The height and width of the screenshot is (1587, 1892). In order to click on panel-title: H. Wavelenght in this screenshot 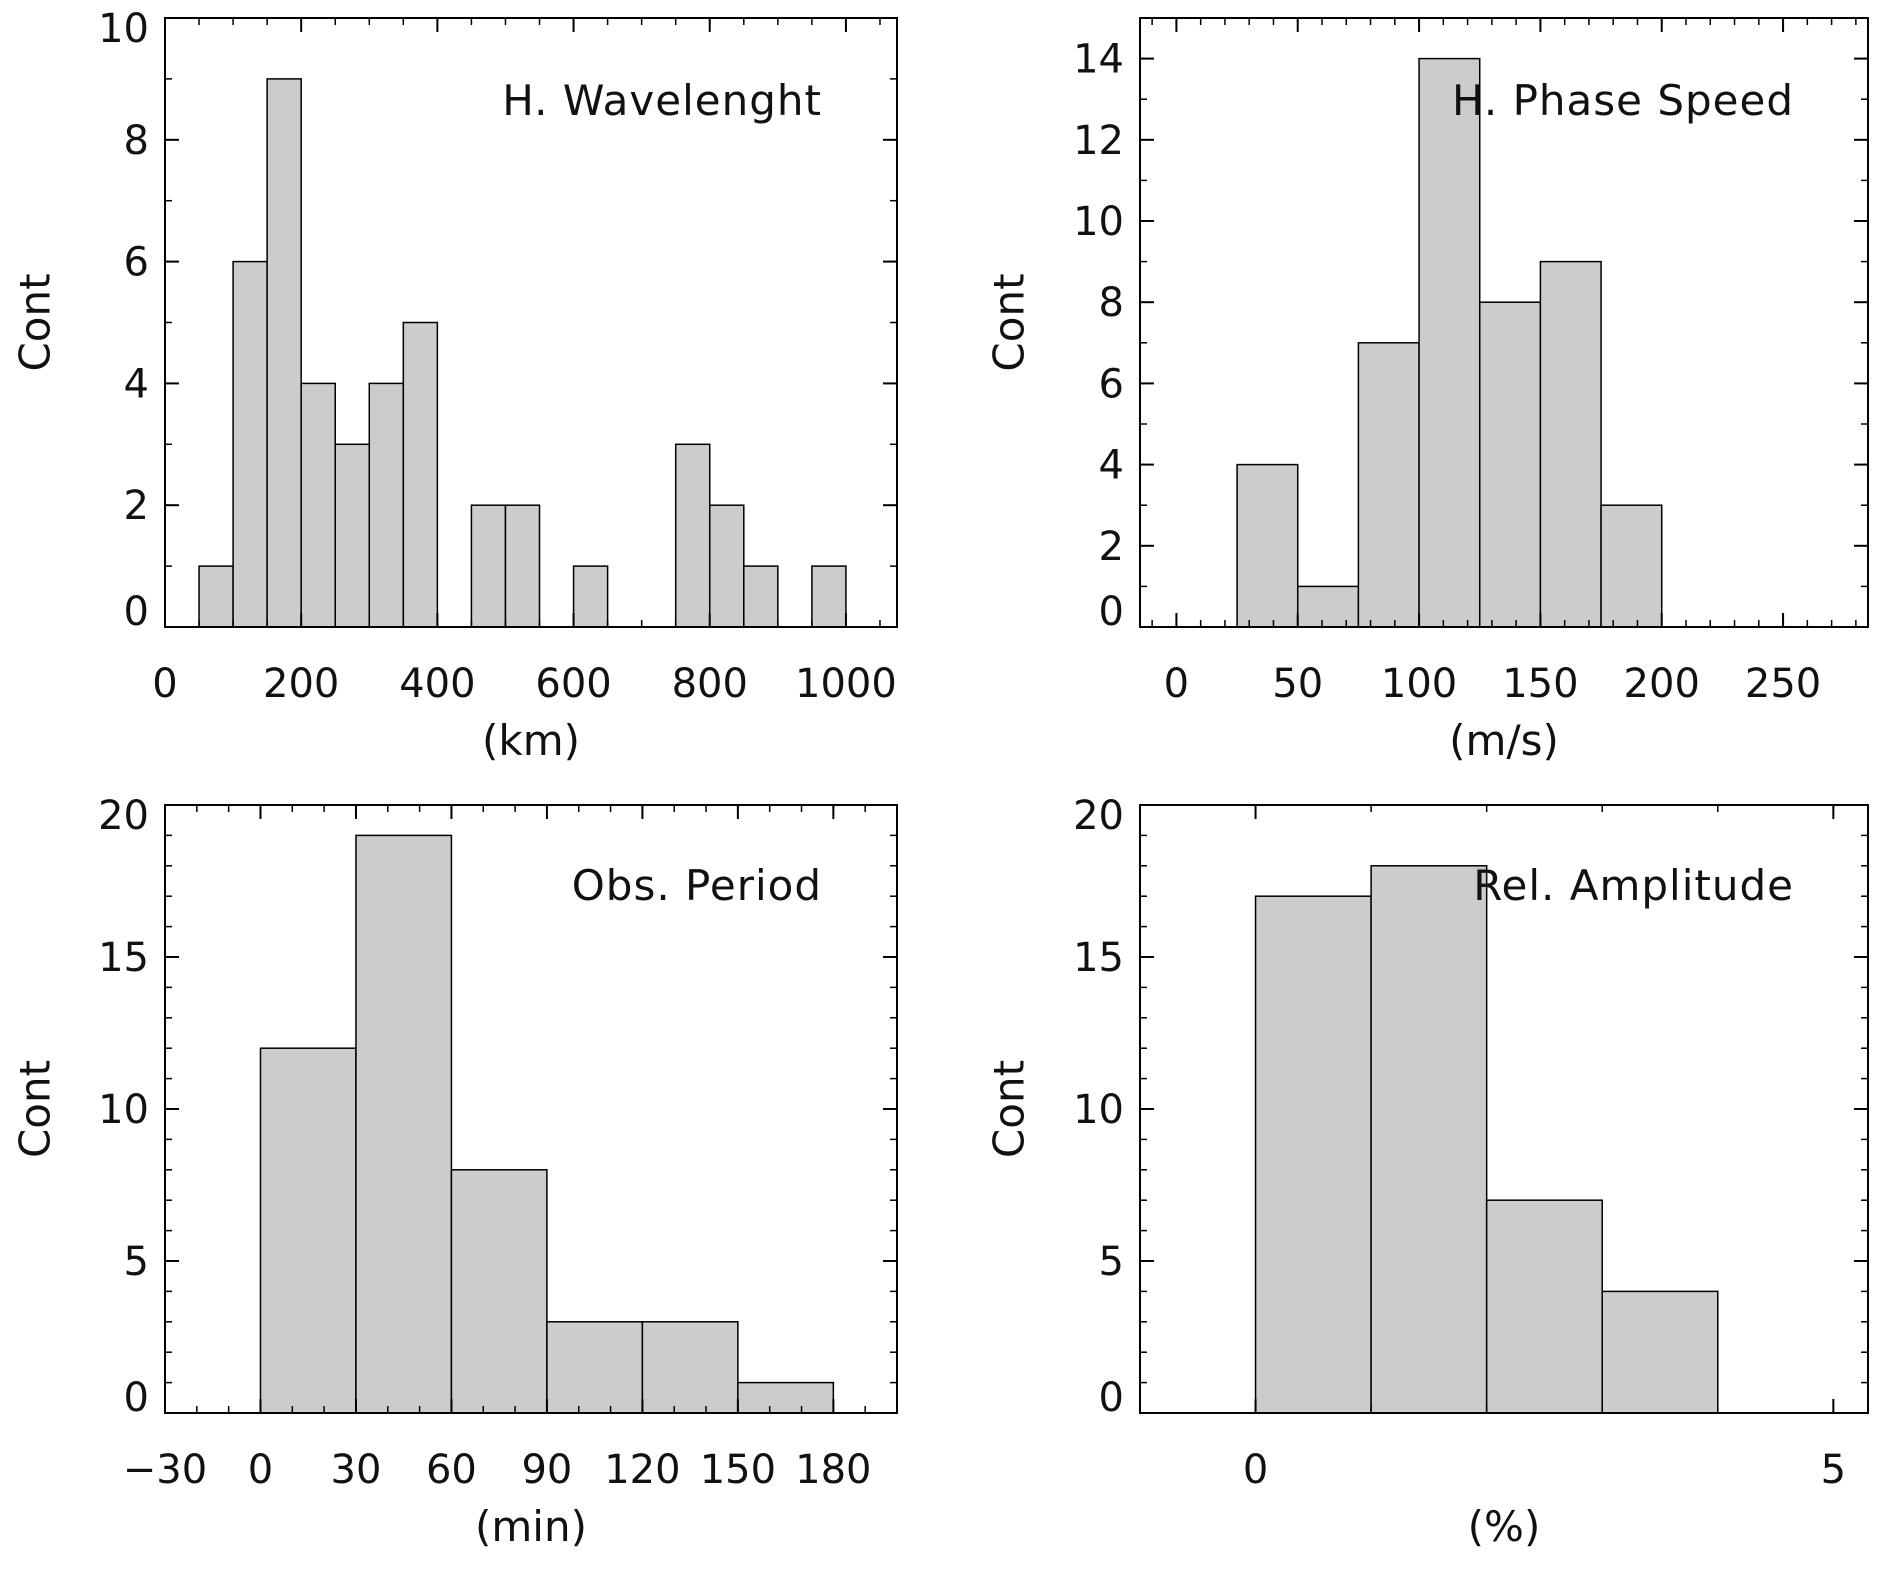, I will do `click(662, 100)`.